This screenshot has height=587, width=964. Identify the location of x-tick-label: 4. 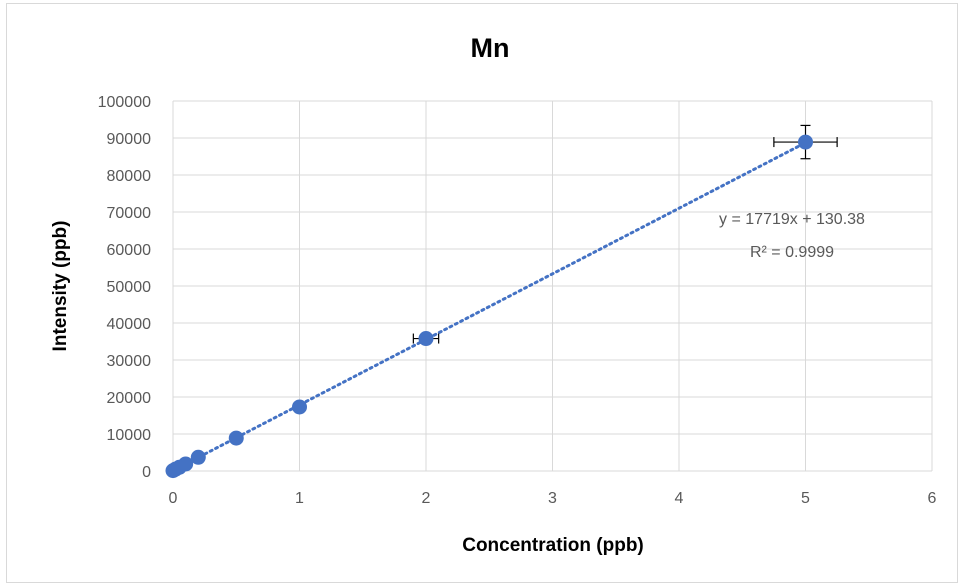
(679, 498).